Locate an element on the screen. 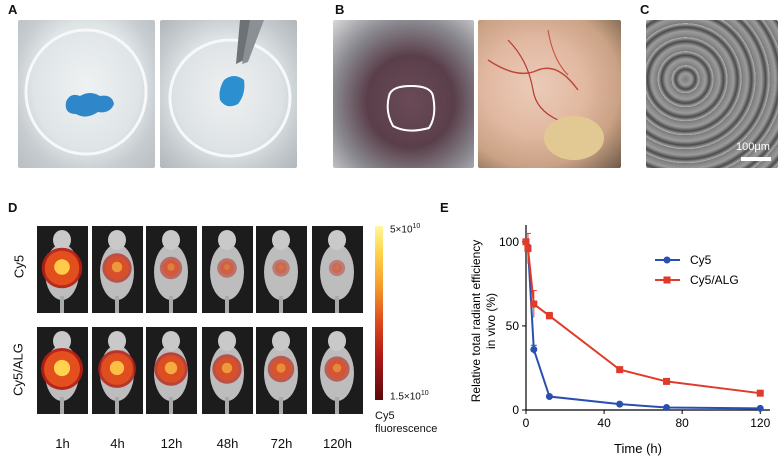  subcutaneous-injection-photo is located at coordinates (403, 94).